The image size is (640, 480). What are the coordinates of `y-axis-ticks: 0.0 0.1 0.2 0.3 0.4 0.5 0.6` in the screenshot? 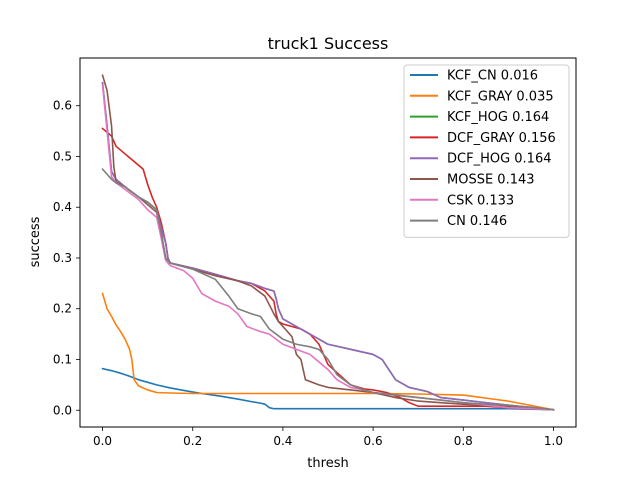 It's located at (66, 258).